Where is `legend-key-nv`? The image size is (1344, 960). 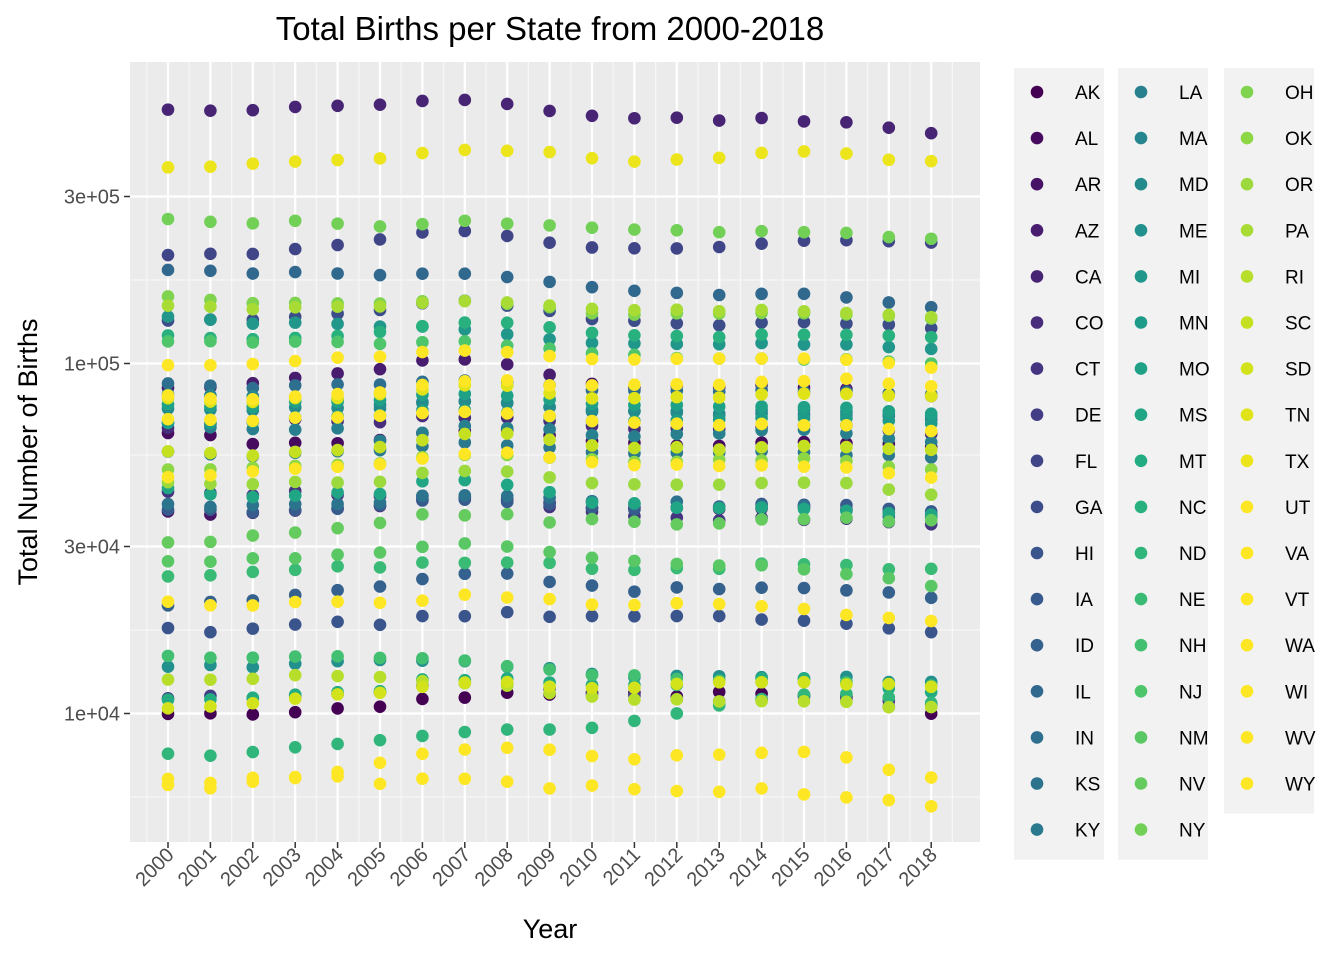
legend-key-nv is located at coordinates (1141, 783).